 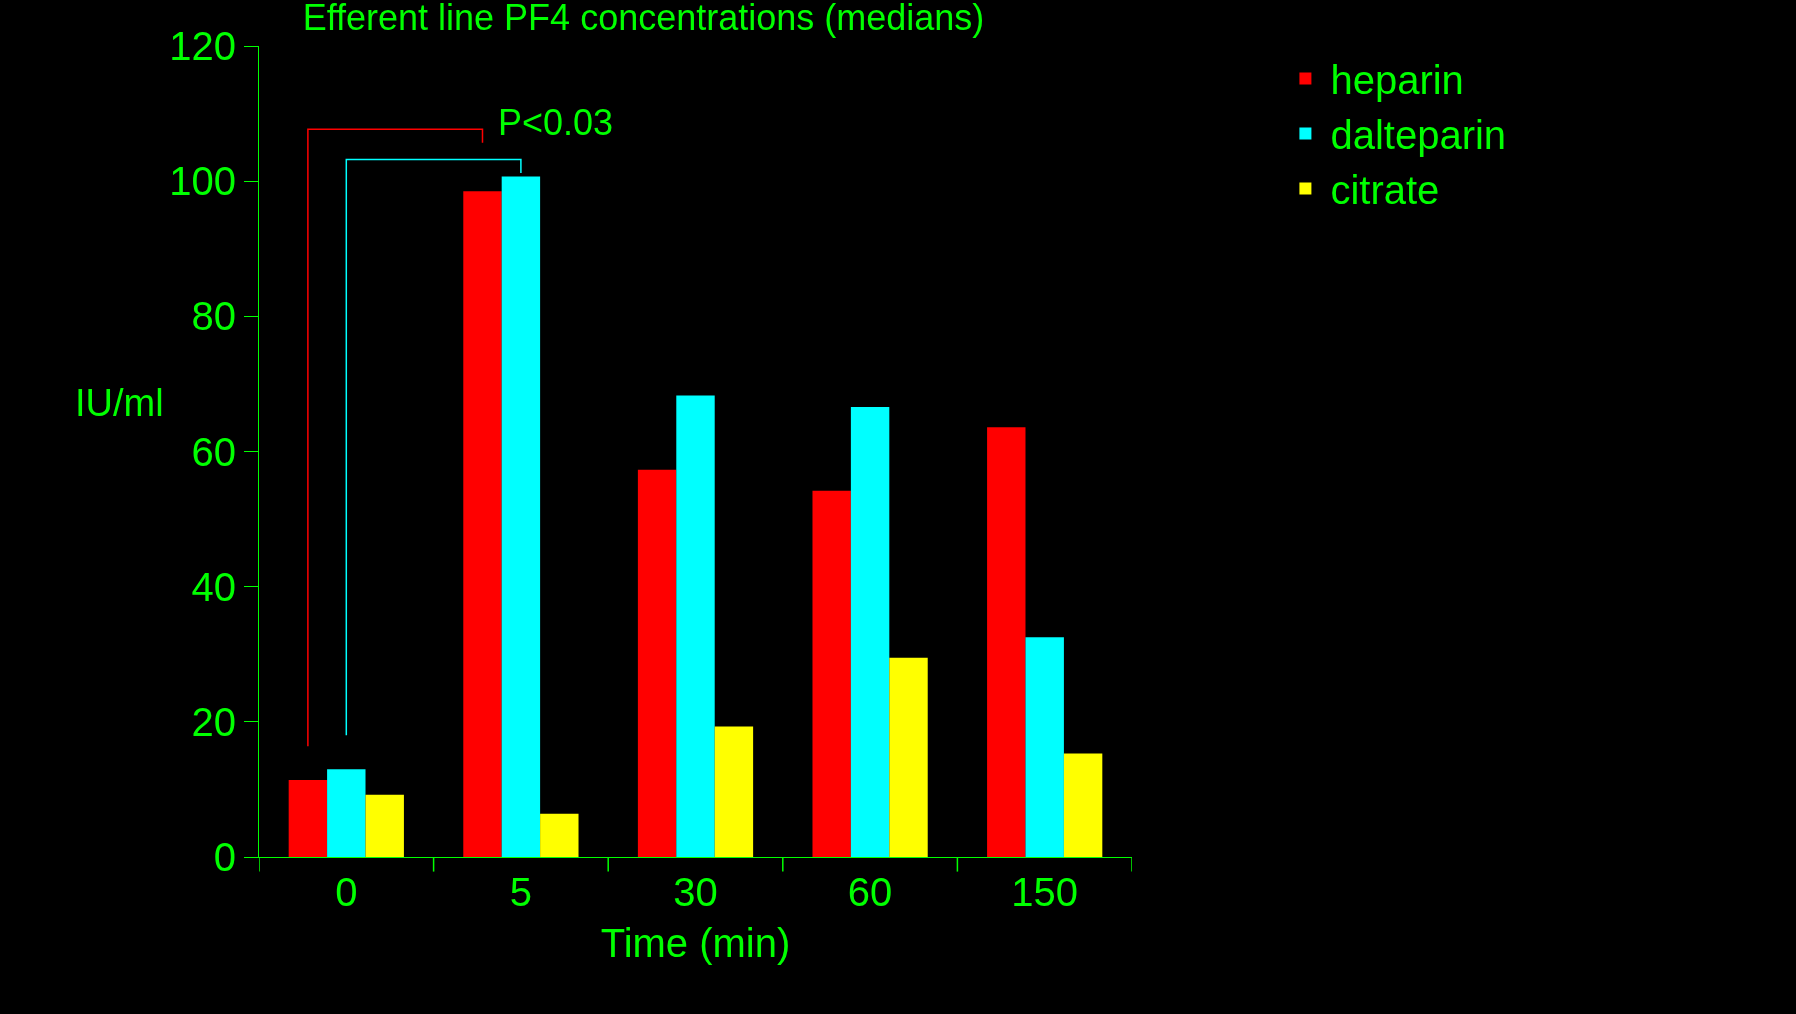 What do you see at coordinates (695, 942) in the screenshot?
I see `x-axis-title: Time (min)` at bounding box center [695, 942].